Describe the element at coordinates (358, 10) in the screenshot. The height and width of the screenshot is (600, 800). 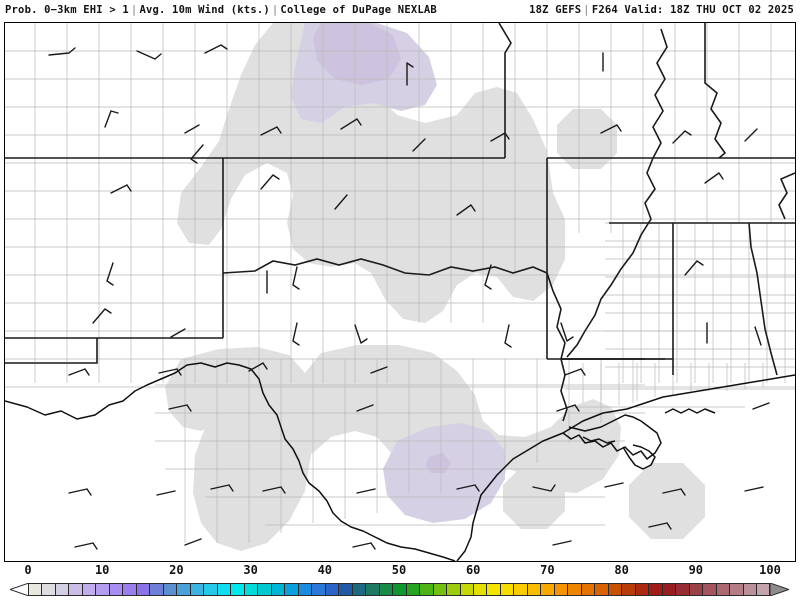
I see `source-label: College of DuPage NEXLAB` at that location.